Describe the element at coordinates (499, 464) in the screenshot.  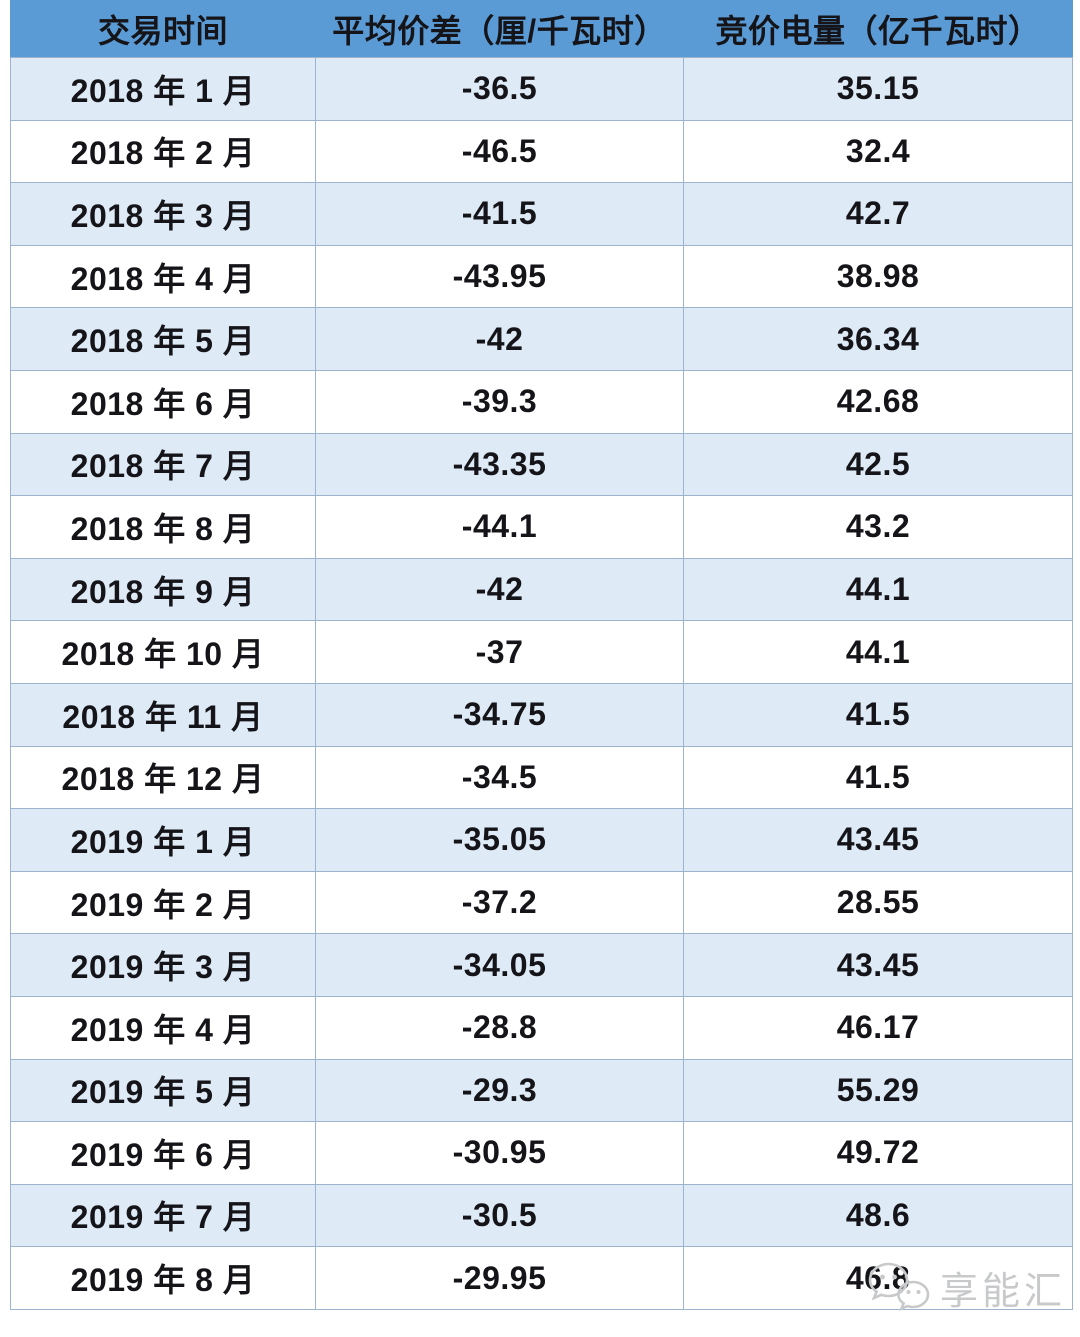
I see `table-cell-avg_price_spread_li_per_kwh: -43.35` at that location.